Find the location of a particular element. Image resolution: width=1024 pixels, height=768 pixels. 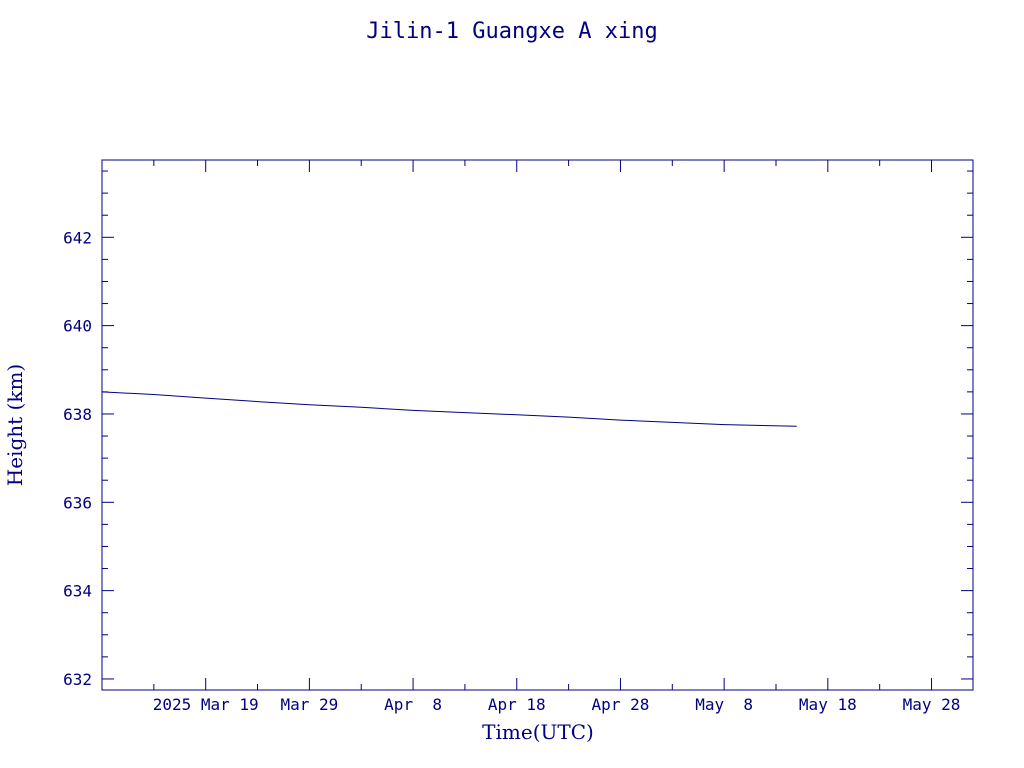

y-tick-label: 638 is located at coordinates (77, 414).